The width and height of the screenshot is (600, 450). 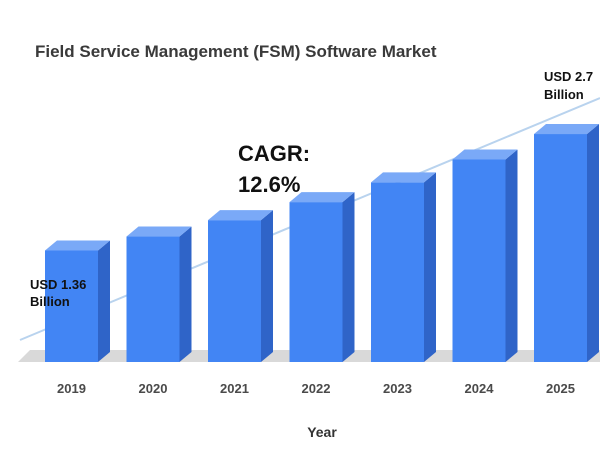 What do you see at coordinates (153, 388) in the screenshot?
I see `x-tick-2020: 2020` at bounding box center [153, 388].